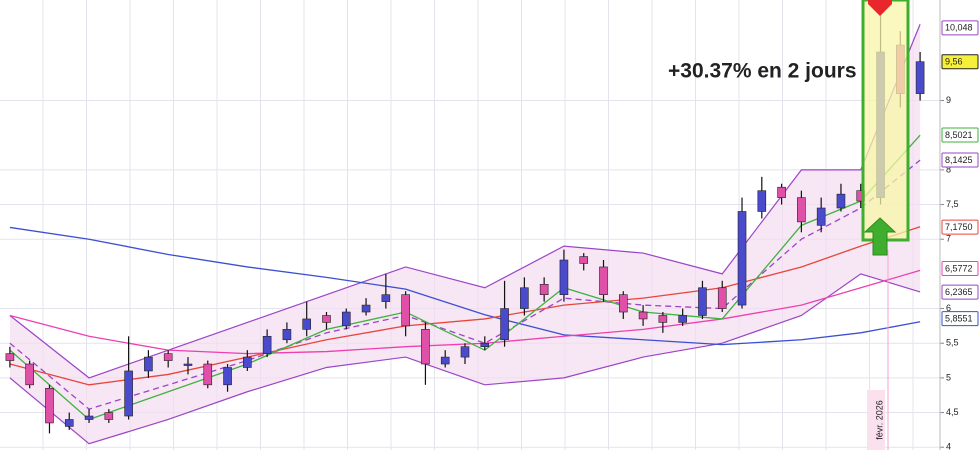 Image resolution: width=980 pixels, height=450 pixels. I want to click on price-badge-label: 8,5021, so click(959, 135).